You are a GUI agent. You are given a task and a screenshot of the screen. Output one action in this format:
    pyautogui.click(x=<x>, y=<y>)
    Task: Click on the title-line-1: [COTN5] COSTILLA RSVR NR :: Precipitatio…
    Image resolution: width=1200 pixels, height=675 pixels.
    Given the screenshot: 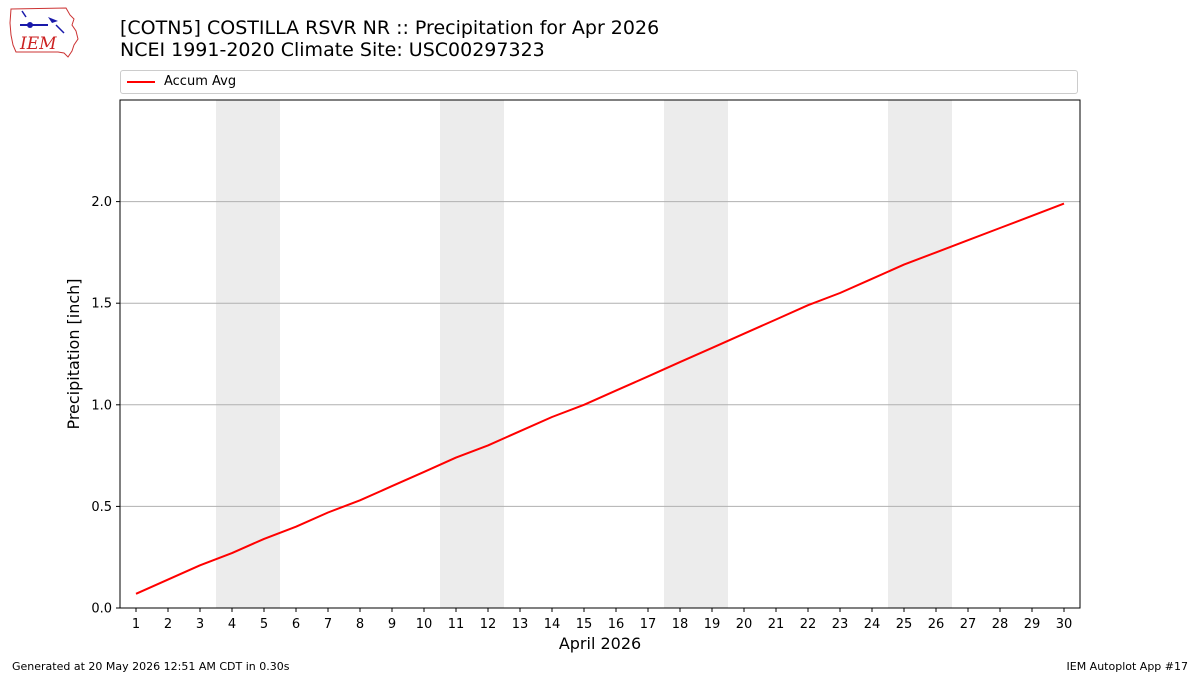 What is the action you would take?
    pyautogui.click(x=390, y=28)
    